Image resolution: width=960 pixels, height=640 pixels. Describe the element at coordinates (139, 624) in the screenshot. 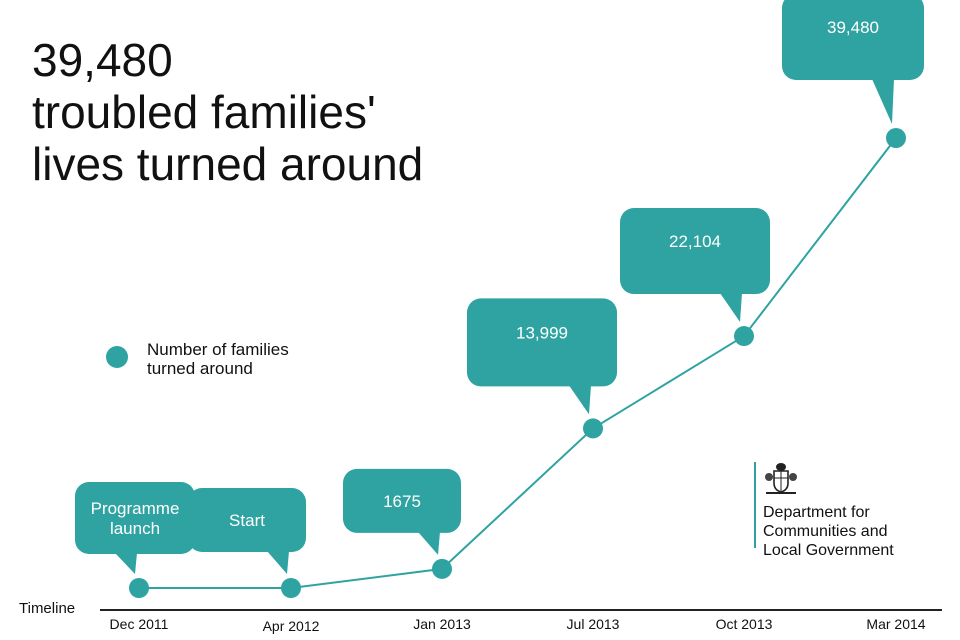

I see `x-tick-label: Dec 2011` at that location.